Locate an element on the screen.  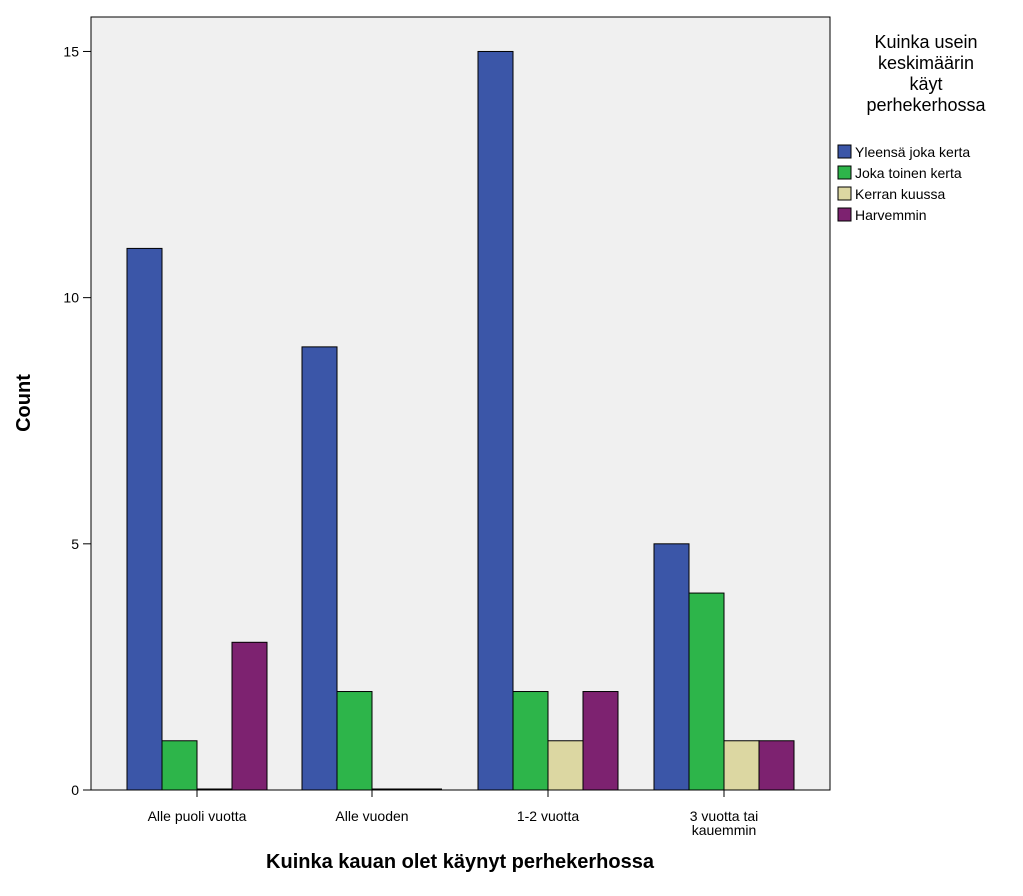
legend-label: Joka toinen kerta is located at coordinates (908, 173).